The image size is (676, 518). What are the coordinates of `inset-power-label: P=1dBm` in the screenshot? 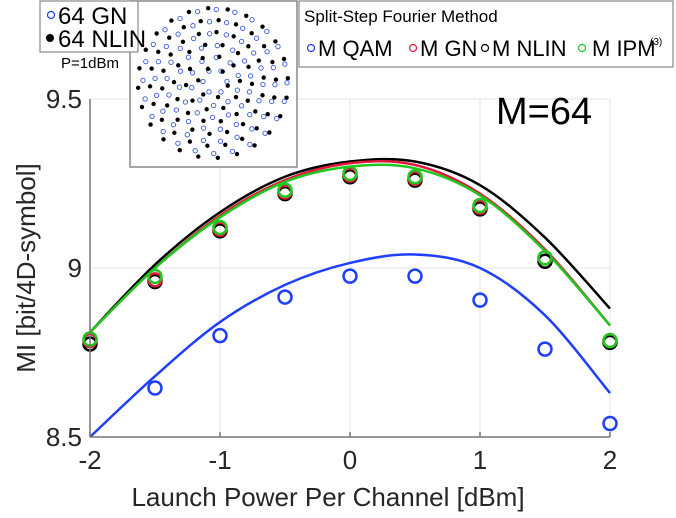 It's located at (90, 63).